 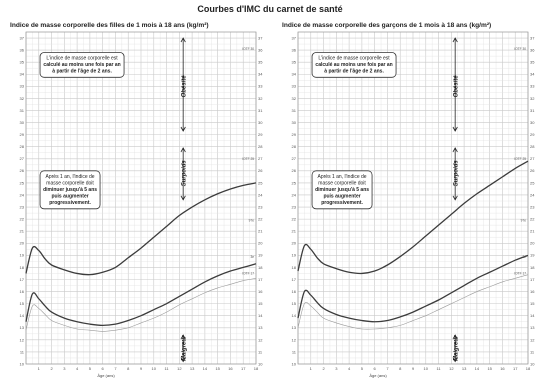 What do you see at coordinates (22, 327) in the screenshot?
I see `y-tick-label-left: 13` at bounding box center [22, 327].